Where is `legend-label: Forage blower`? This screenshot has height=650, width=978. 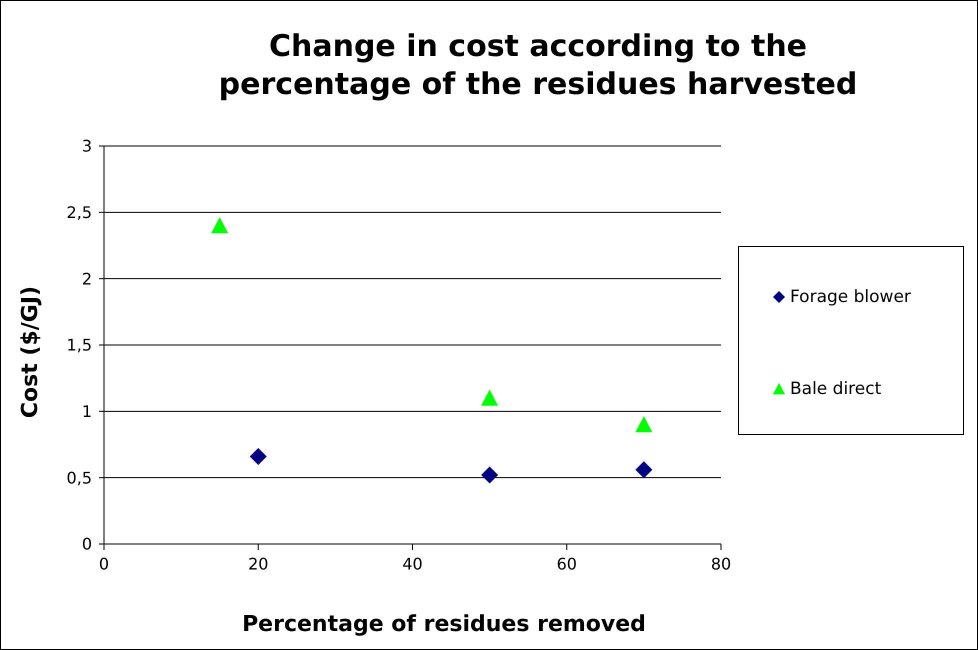
legend-label: Forage blower is located at coordinates (850, 296).